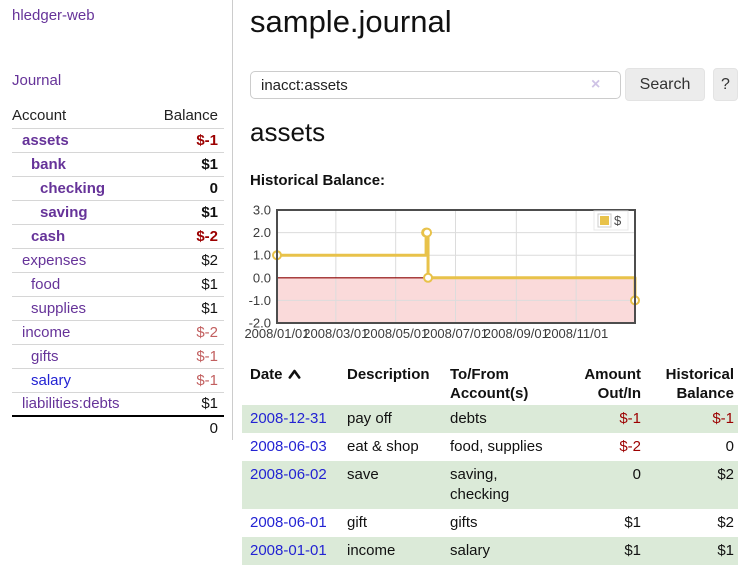 Image resolution: width=742 pixels, height=582 pixels. I want to click on transaction-date-link: 2008-12-31, so click(288, 418).